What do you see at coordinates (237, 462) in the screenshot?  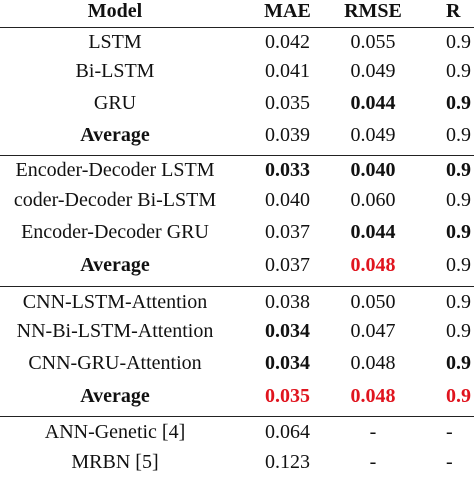 I see `table-row: MRBN [5] 0.123 - -` at bounding box center [237, 462].